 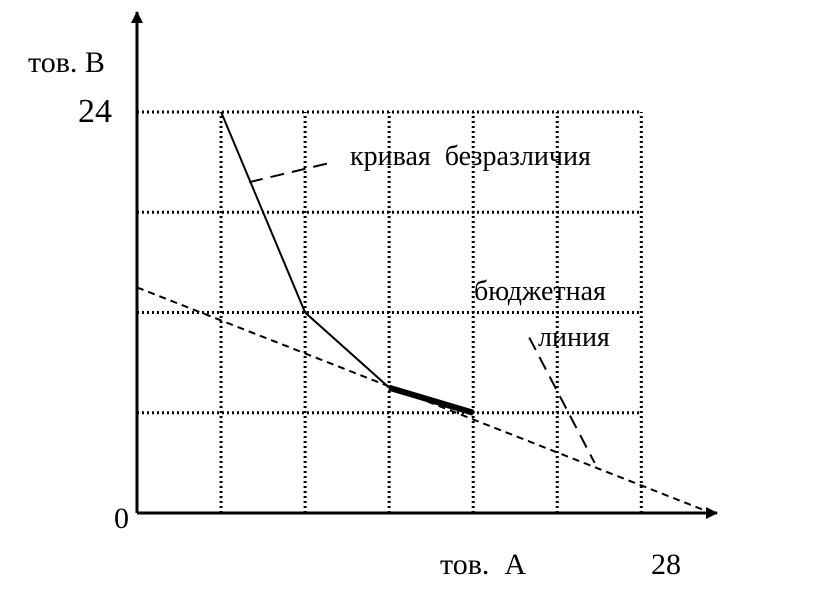 What do you see at coordinates (483, 564) in the screenshot?
I see `x-axis-label: тов. А` at bounding box center [483, 564].